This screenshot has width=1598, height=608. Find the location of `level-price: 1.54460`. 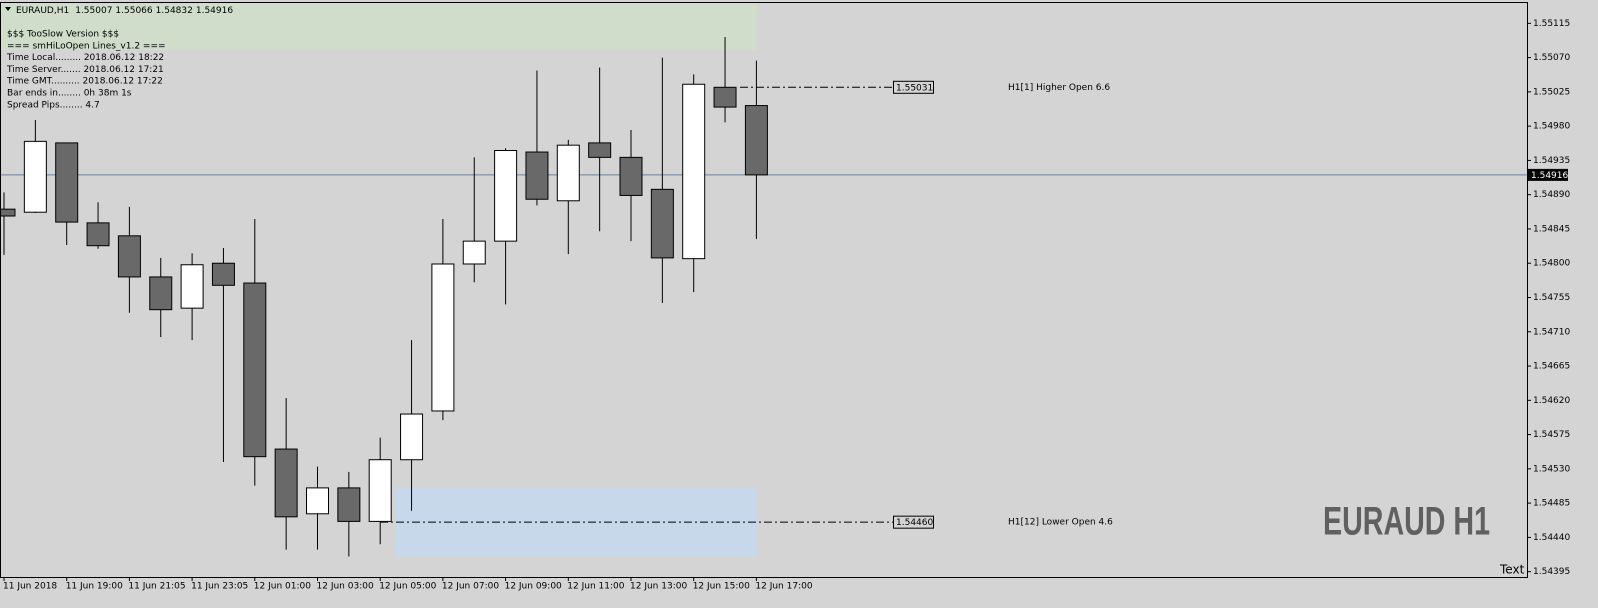

level-price: 1.54460 is located at coordinates (914, 523).